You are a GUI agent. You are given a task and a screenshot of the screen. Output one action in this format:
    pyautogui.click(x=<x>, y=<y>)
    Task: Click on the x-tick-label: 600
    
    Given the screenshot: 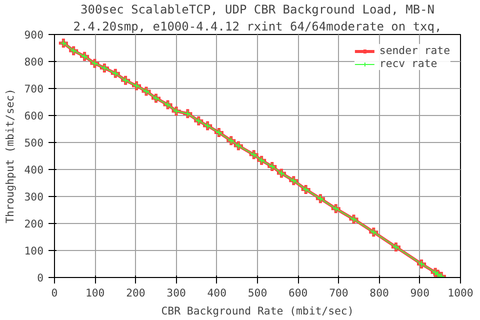 What is the action you would take?
    pyautogui.click(x=298, y=293)
    